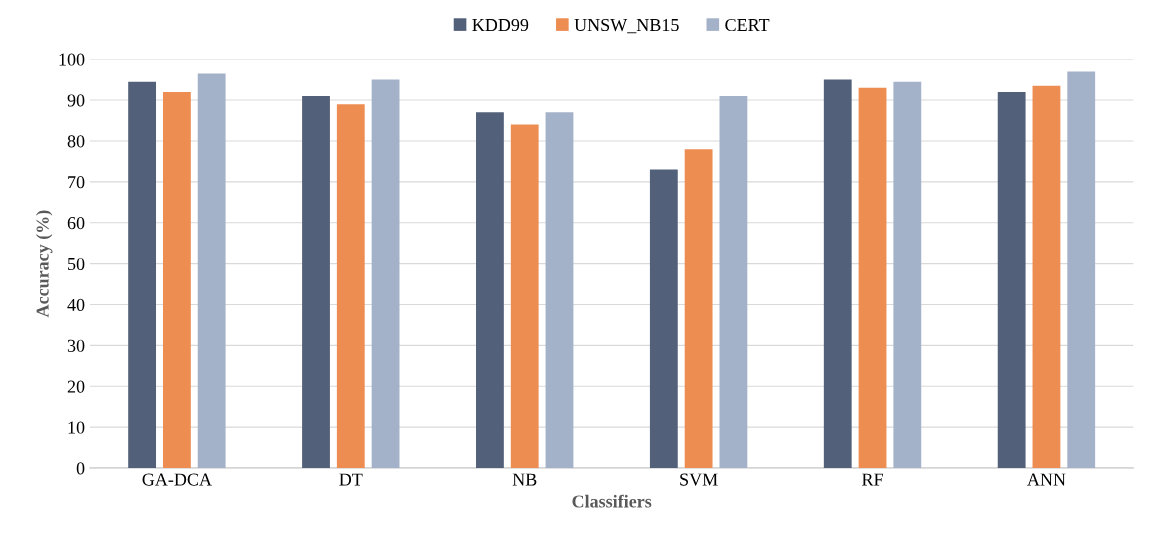 The height and width of the screenshot is (538, 1153). What do you see at coordinates (76, 386) in the screenshot?
I see `y-tick-label: 20` at bounding box center [76, 386].